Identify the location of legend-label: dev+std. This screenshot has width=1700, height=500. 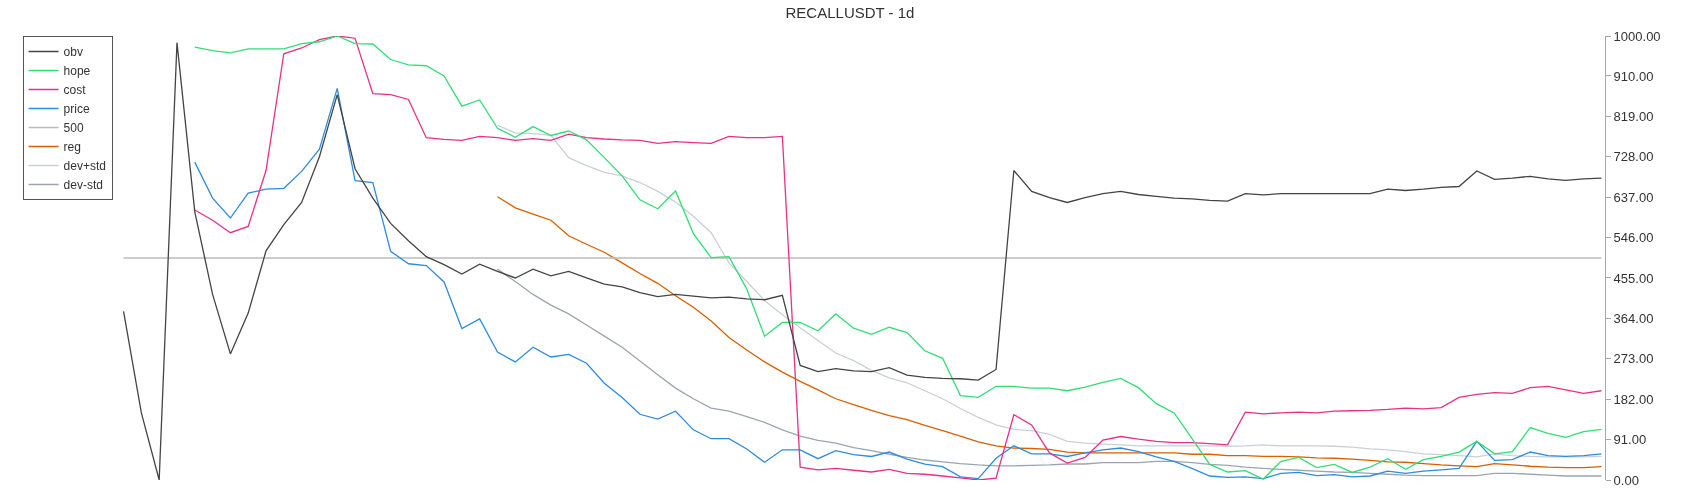
(84, 166).